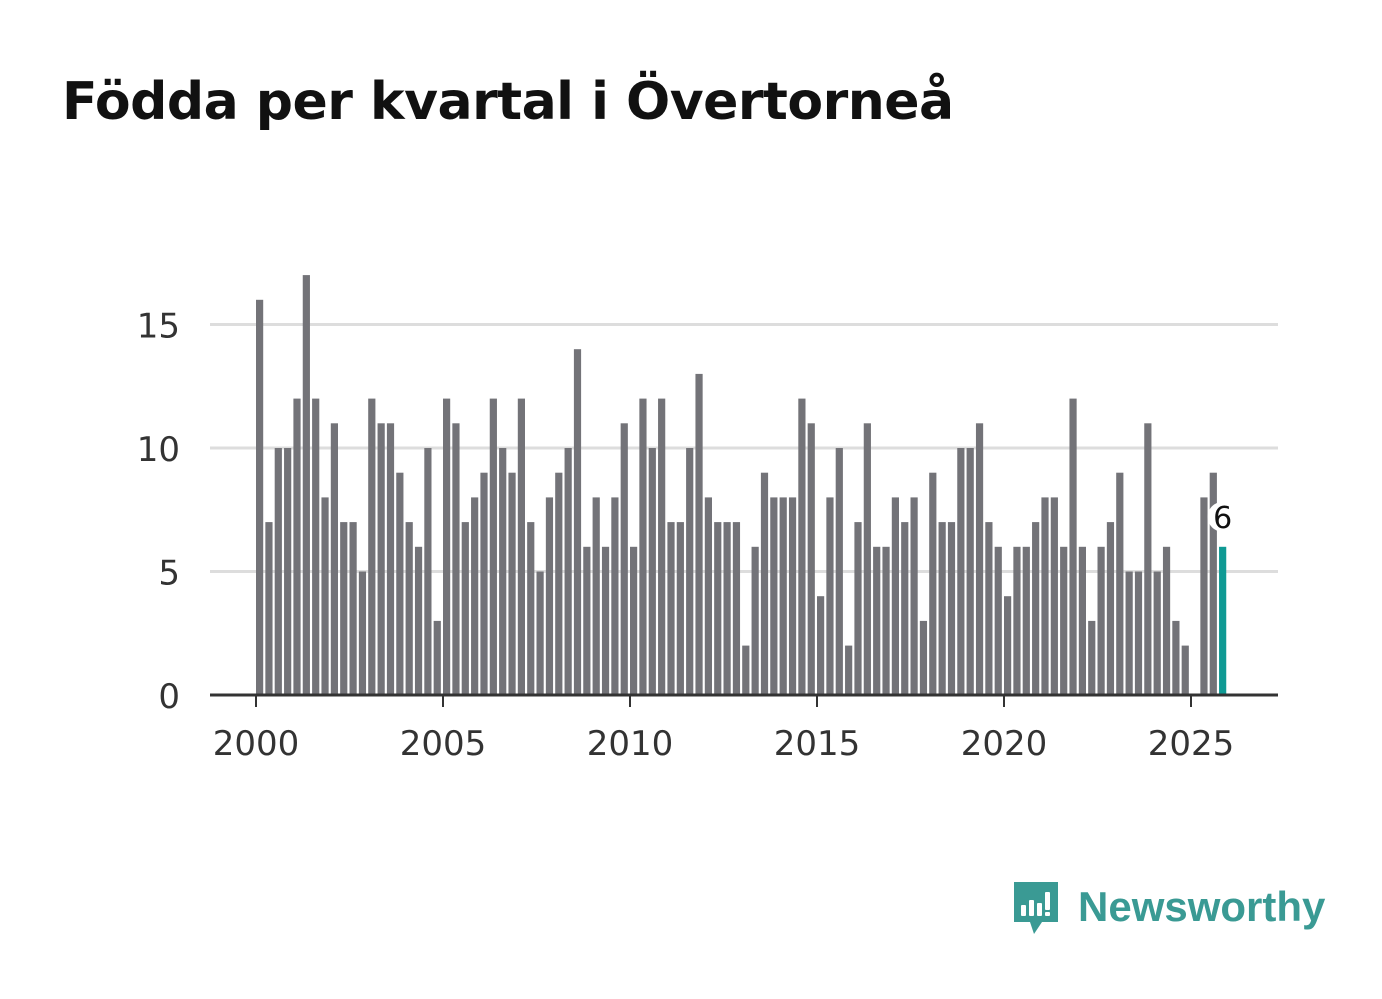  Describe the element at coordinates (1004, 744) in the screenshot. I see `x-tick-label: 2020` at that location.